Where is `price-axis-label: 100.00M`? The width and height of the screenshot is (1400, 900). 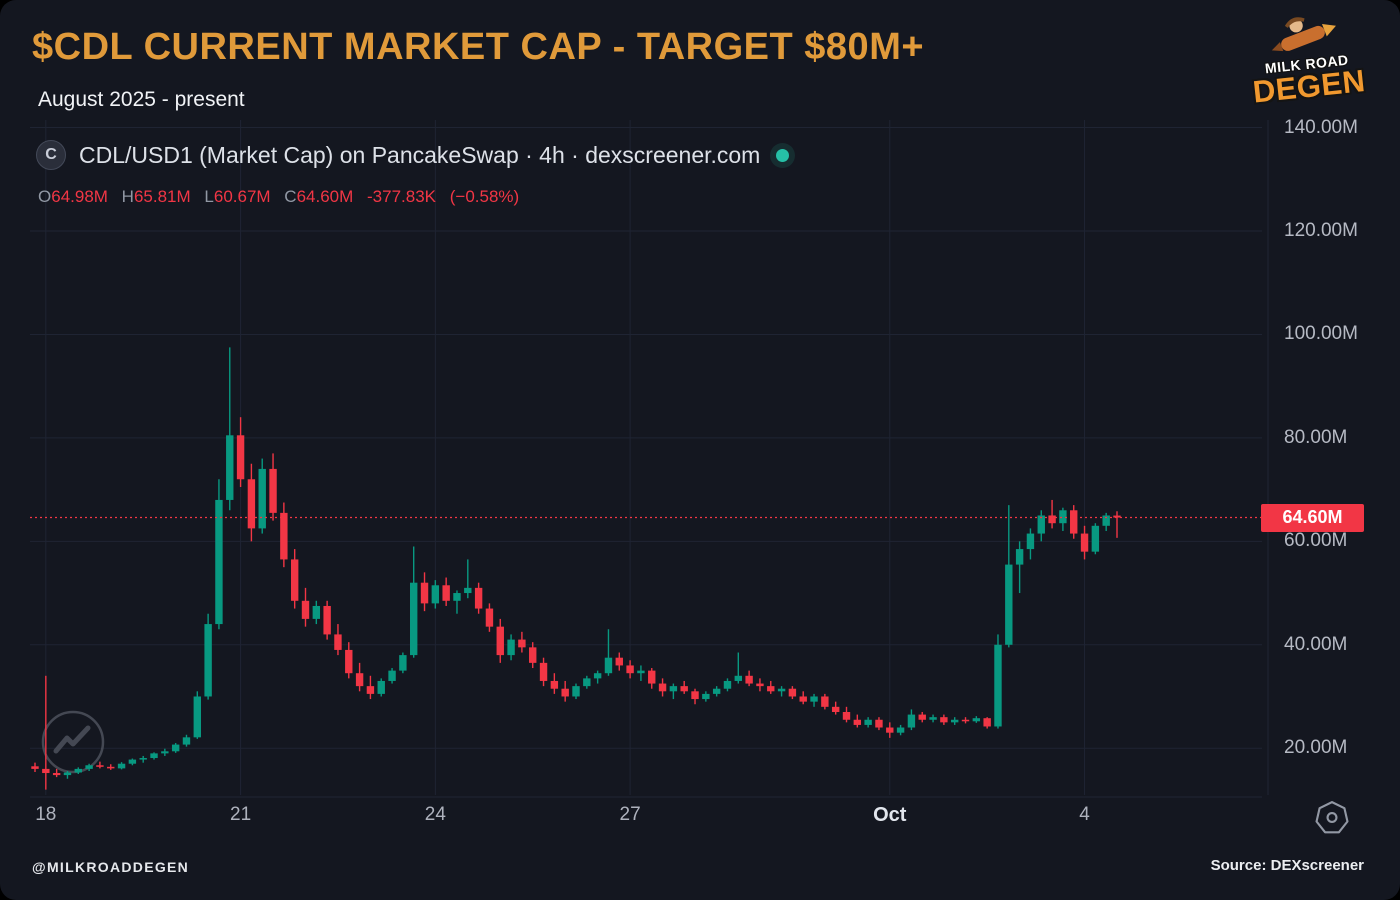 price-axis-label: 100.00M is located at coordinates (1321, 334).